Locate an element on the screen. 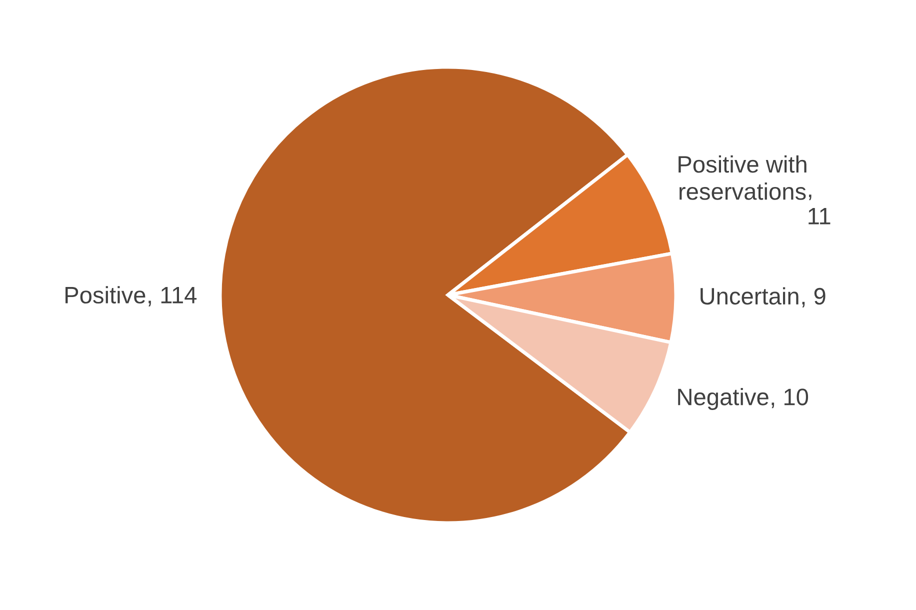  data-label: , 9 is located at coordinates (814, 298).